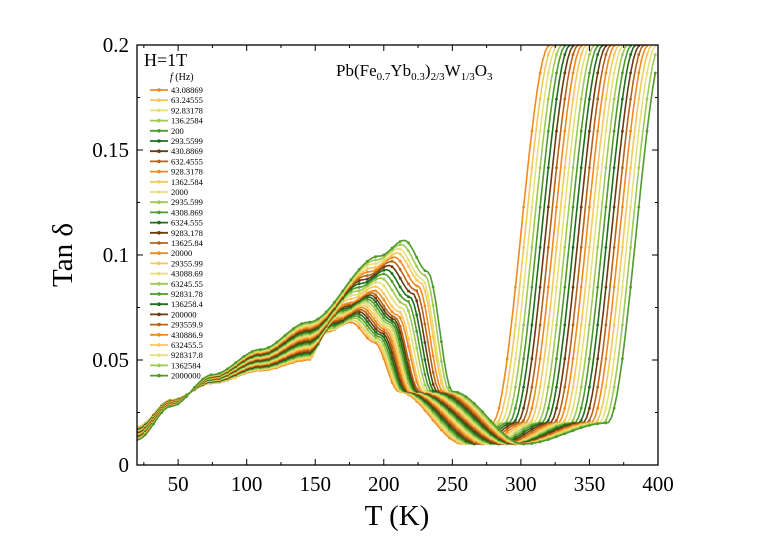 The width and height of the screenshot is (768, 542). I want to click on y-axis-label: Tan δ, so click(63, 255).